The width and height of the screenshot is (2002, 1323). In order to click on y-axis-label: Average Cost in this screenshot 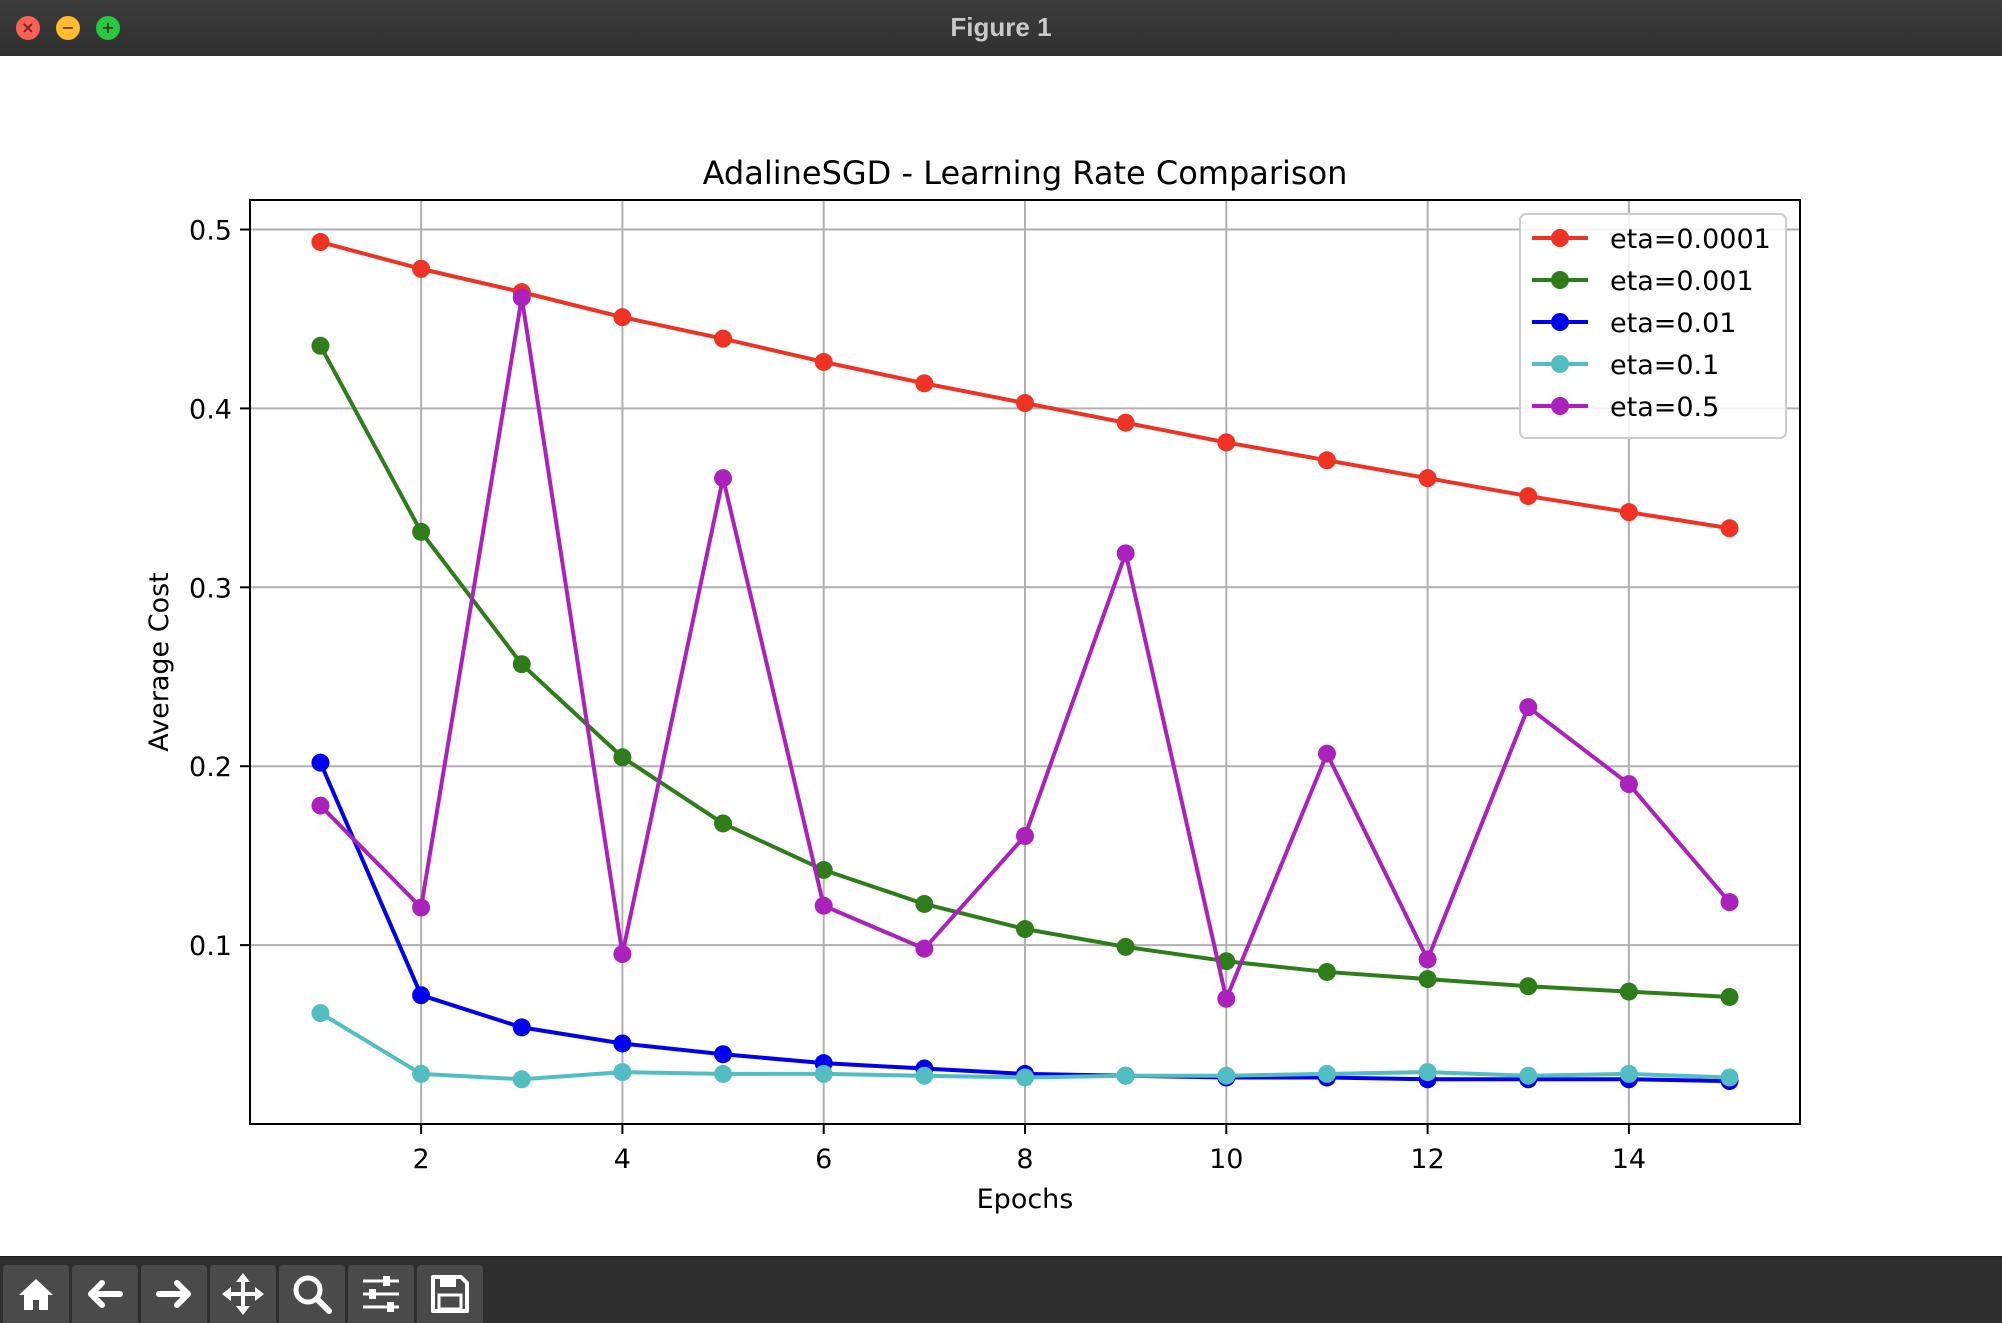, I will do `click(159, 661)`.